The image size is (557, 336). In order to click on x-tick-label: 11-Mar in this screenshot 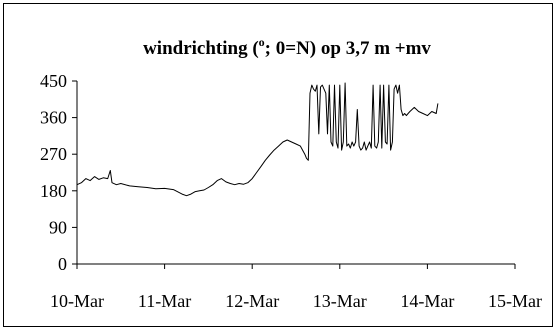, I will do `click(164, 301)`.